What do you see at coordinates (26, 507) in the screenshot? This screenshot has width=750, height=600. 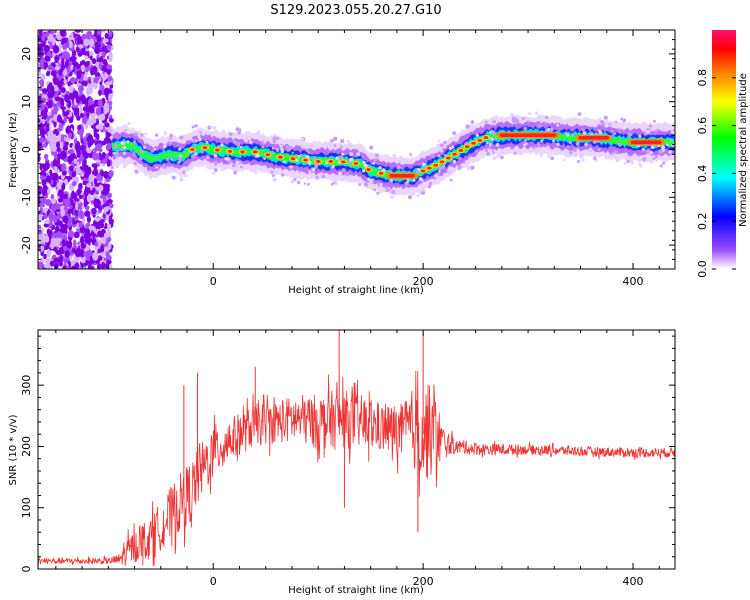 I see `y-tick-label: 100` at bounding box center [26, 507].